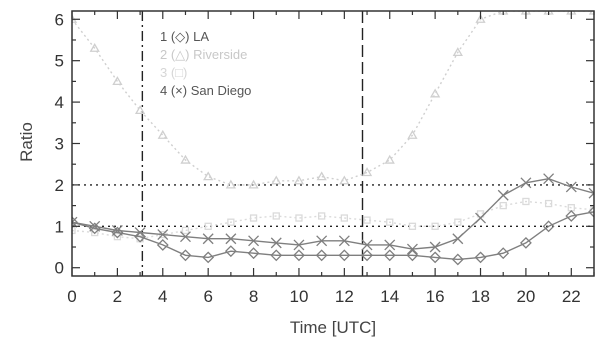  I want to click on legend-entry: 3 (□), so click(173, 72).